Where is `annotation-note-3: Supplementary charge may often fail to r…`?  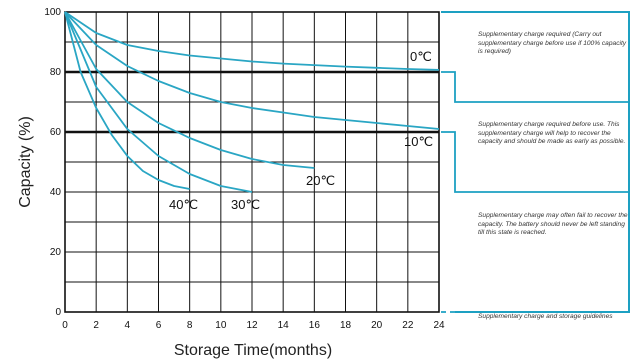
annotation-note-3: Supplementary charge may often fail to r… is located at coordinates (553, 224).